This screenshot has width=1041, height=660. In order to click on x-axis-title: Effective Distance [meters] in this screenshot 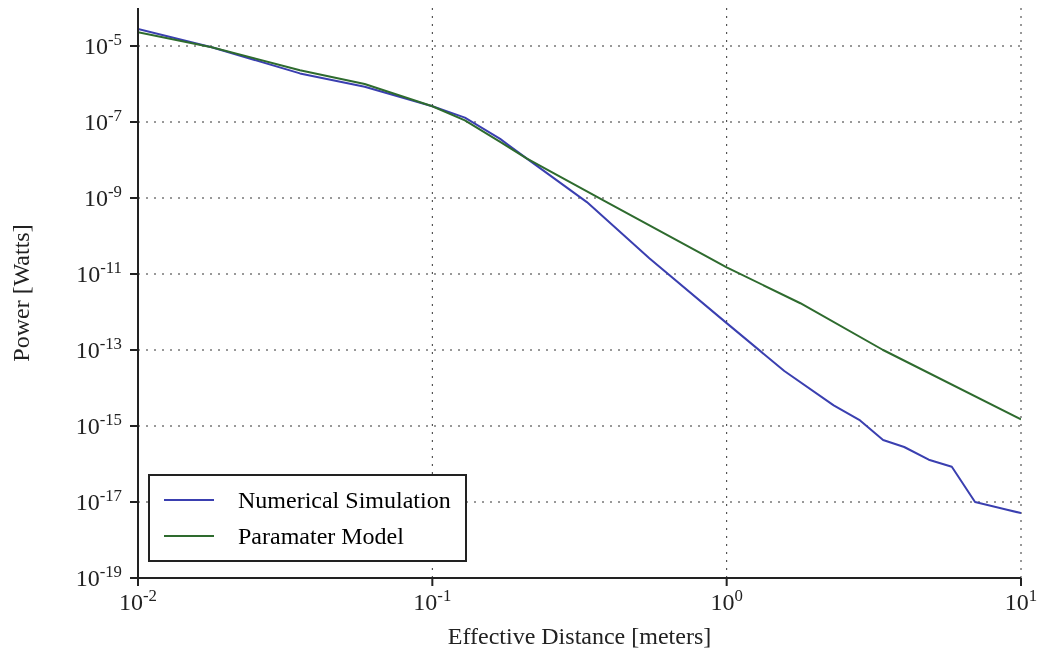, I will do `click(579, 636)`.